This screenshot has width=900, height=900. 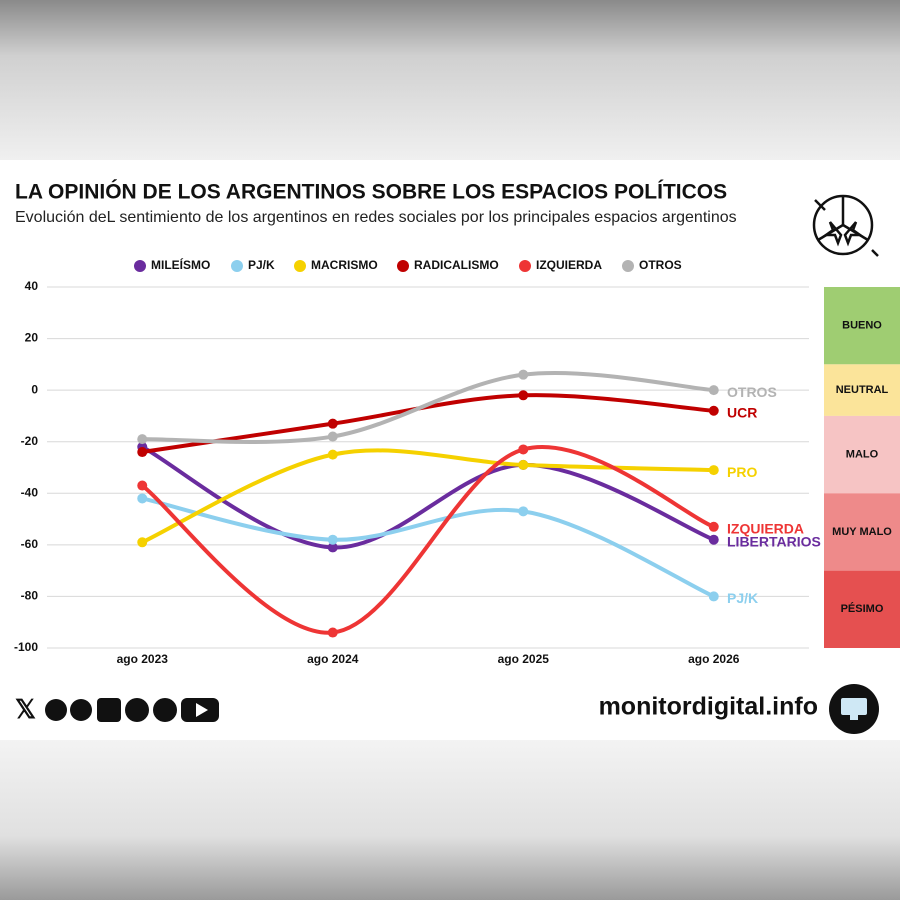 I want to click on y-tick-label: 20, so click(x=32, y=338).